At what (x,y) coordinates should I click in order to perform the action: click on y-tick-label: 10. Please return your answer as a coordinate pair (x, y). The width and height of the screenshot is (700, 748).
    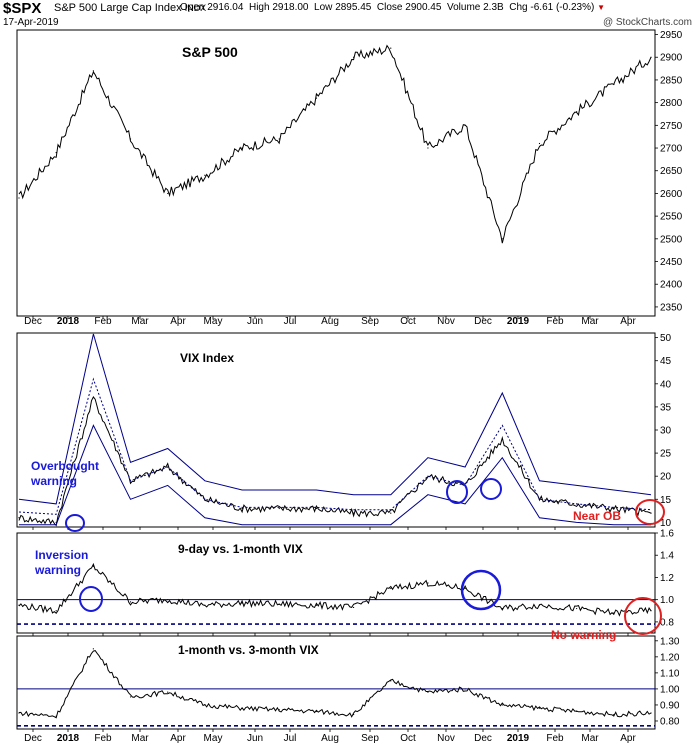
    Looking at the image, I should click on (666, 523).